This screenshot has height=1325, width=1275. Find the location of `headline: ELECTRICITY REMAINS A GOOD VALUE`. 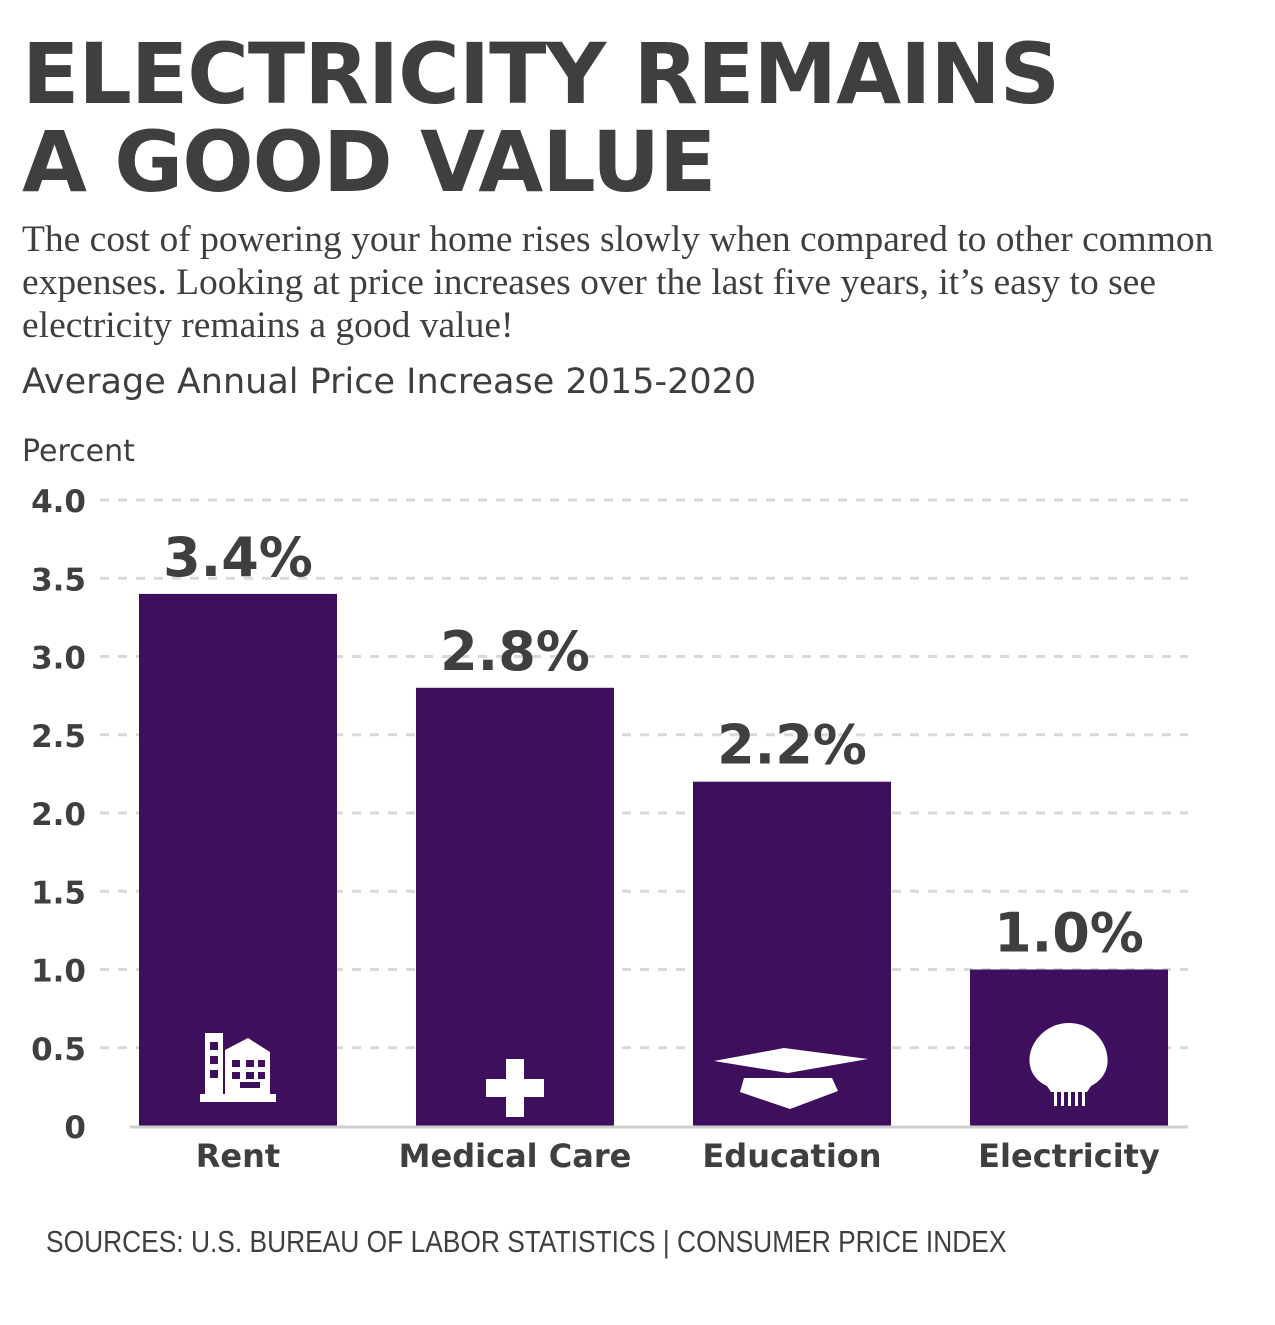

headline: ELECTRICITY REMAINS A GOOD VALUE is located at coordinates (642, 118).